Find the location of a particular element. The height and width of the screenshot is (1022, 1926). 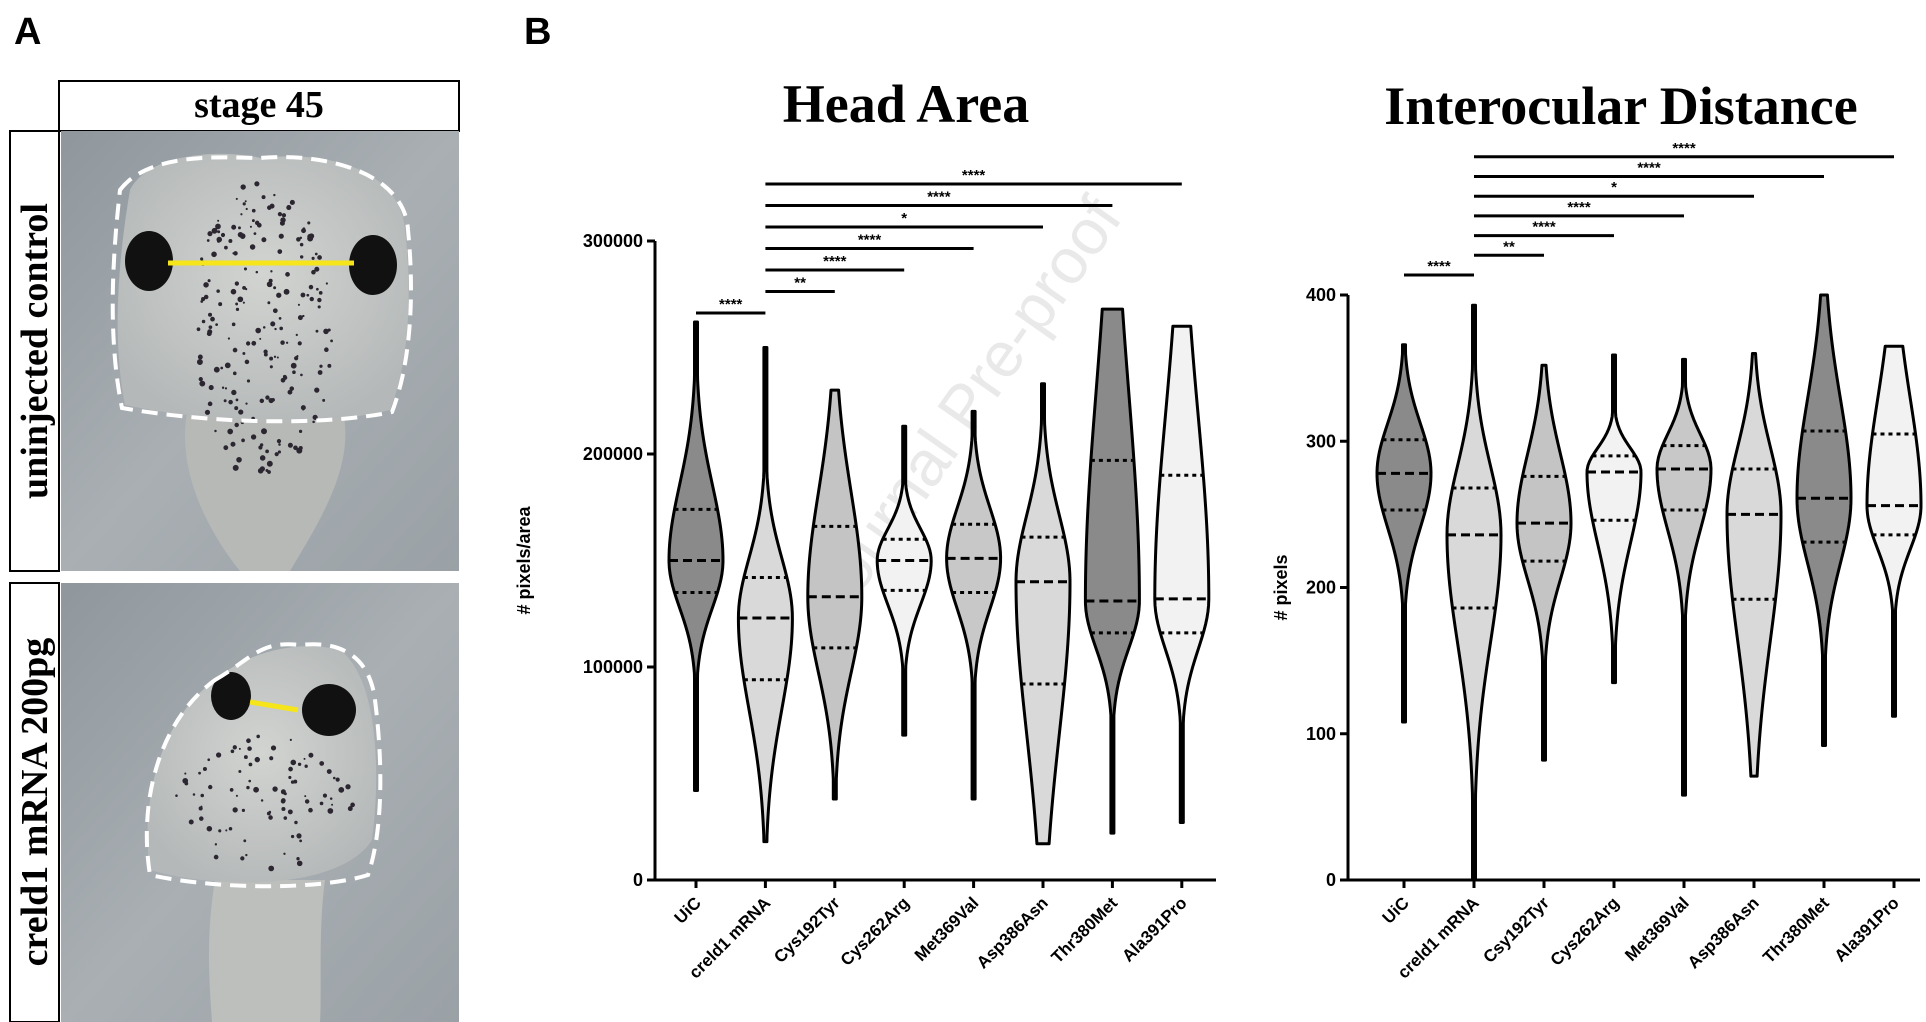

y-axis-label: # pixels/area is located at coordinates (524, 559).